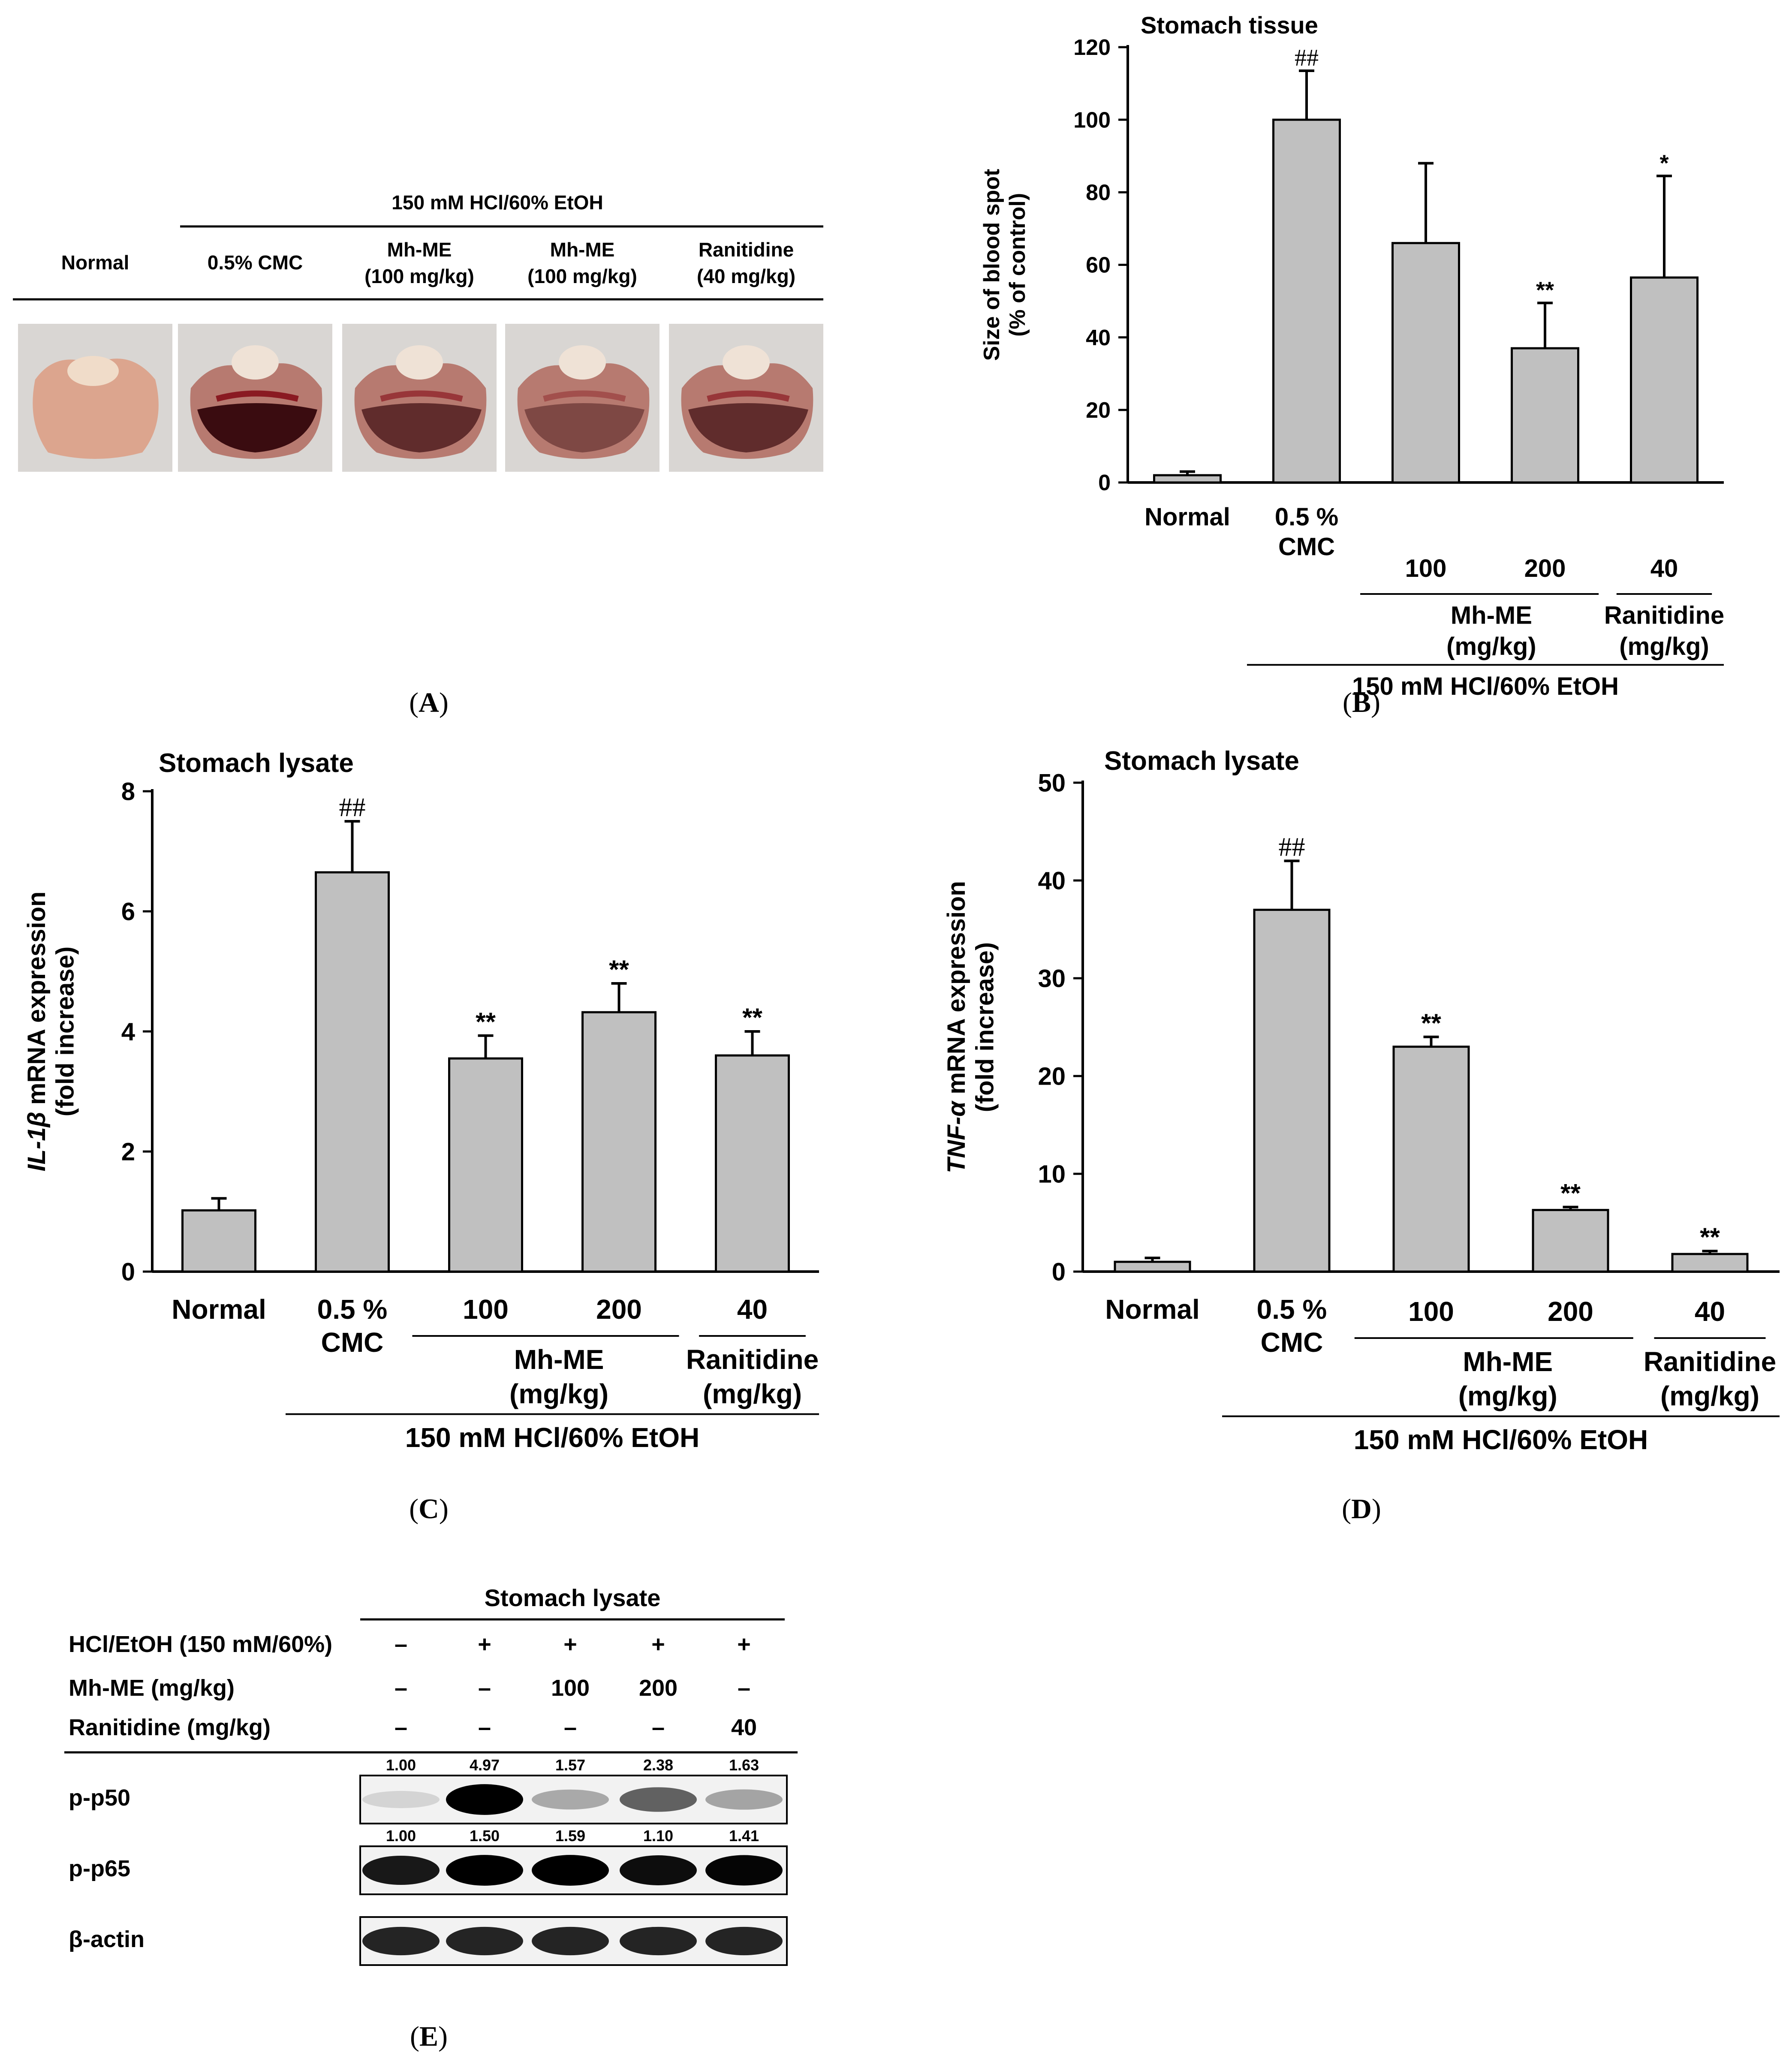 The height and width of the screenshot is (2059, 1792). I want to click on chart-d-x-label-mhme: Mh-ME, so click(1508, 1362).